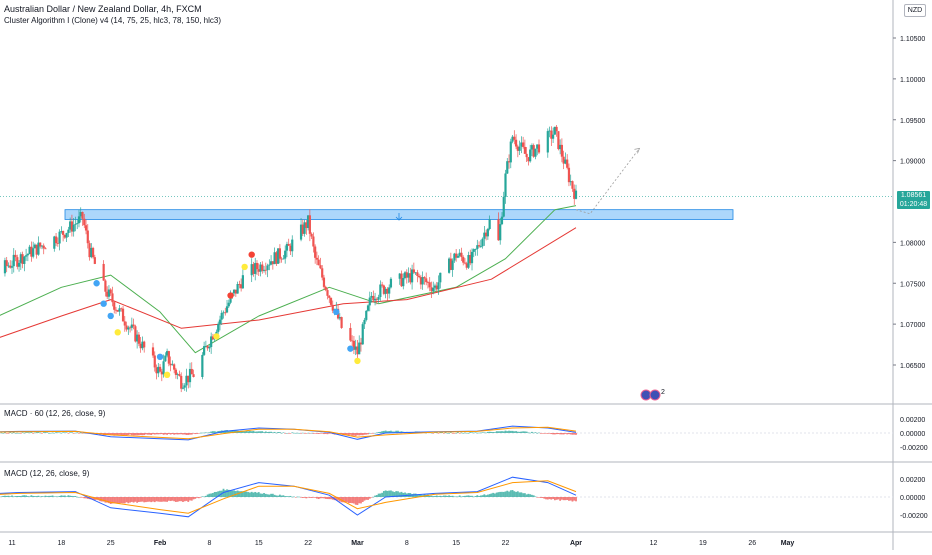 The image size is (932, 555). Describe the element at coordinates (752, 543) in the screenshot. I see `time-tick-label: 26` at that location.